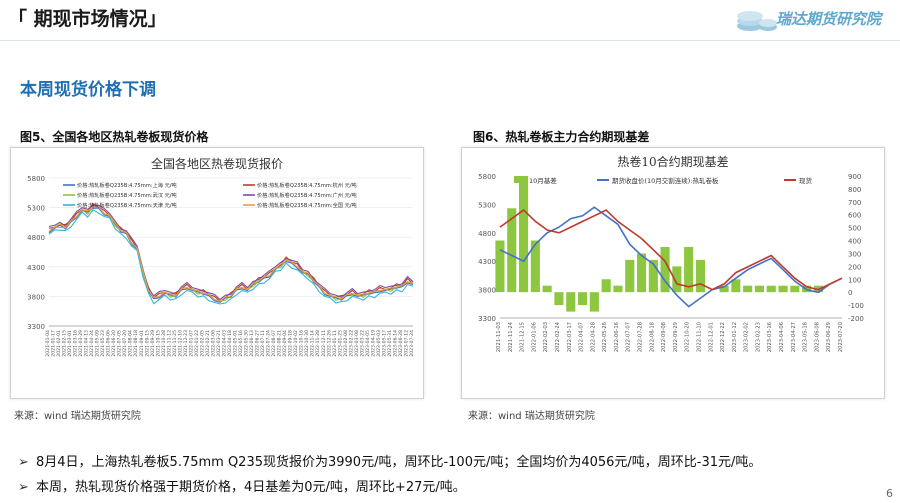  I want to click on chart-1-x-tick-label: 2021-03-16, so click(76, 343).